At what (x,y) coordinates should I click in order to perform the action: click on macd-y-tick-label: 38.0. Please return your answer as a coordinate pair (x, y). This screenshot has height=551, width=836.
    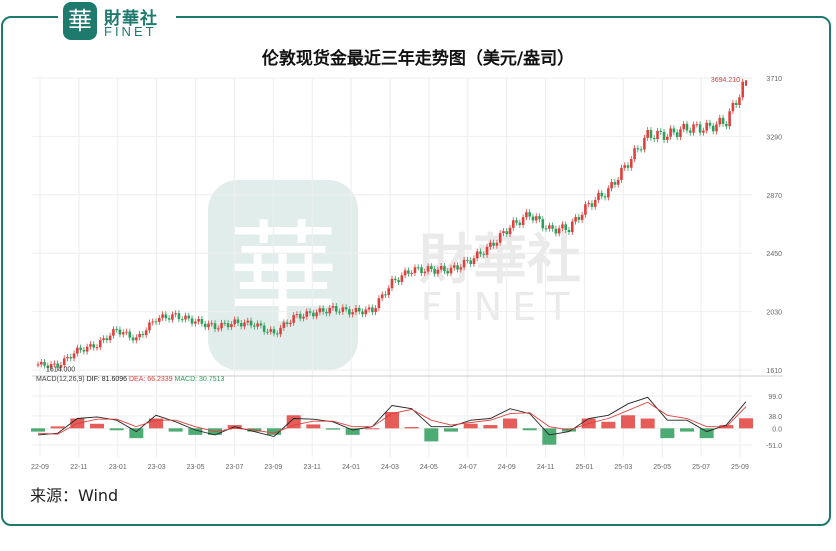
    Looking at the image, I should click on (775, 417).